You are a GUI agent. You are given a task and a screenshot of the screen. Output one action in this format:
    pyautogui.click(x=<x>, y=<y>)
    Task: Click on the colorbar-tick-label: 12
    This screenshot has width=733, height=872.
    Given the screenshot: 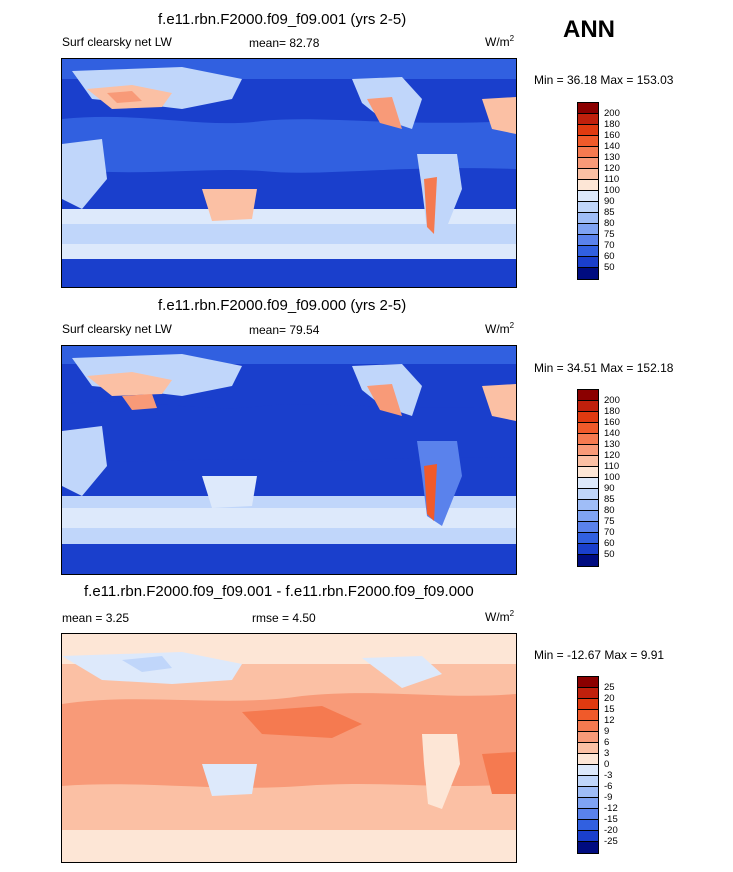 What is the action you would take?
    pyautogui.click(x=609, y=720)
    